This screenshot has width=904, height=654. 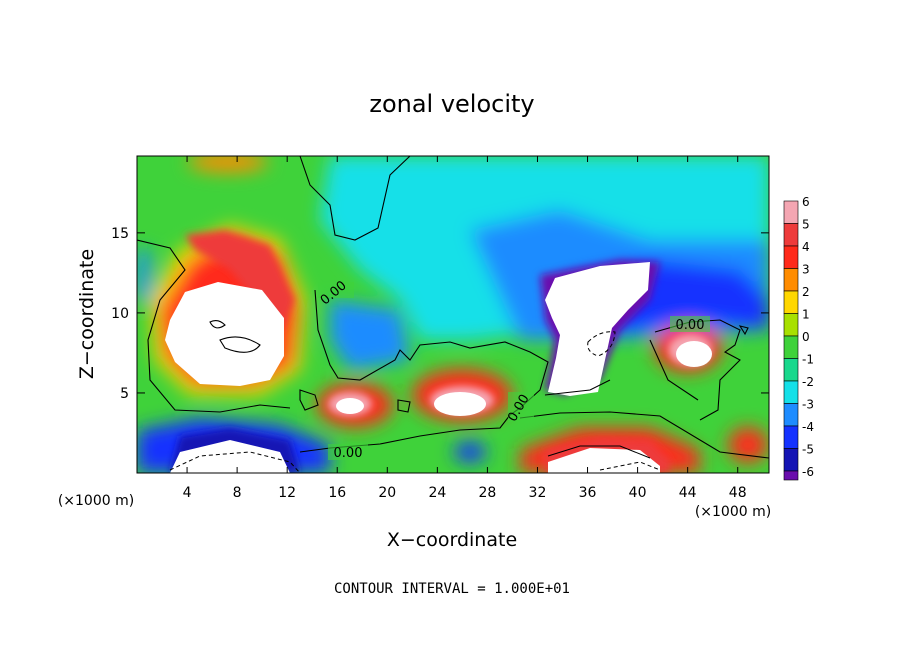 I want to click on colorbar-label: 6, so click(x=806, y=202).